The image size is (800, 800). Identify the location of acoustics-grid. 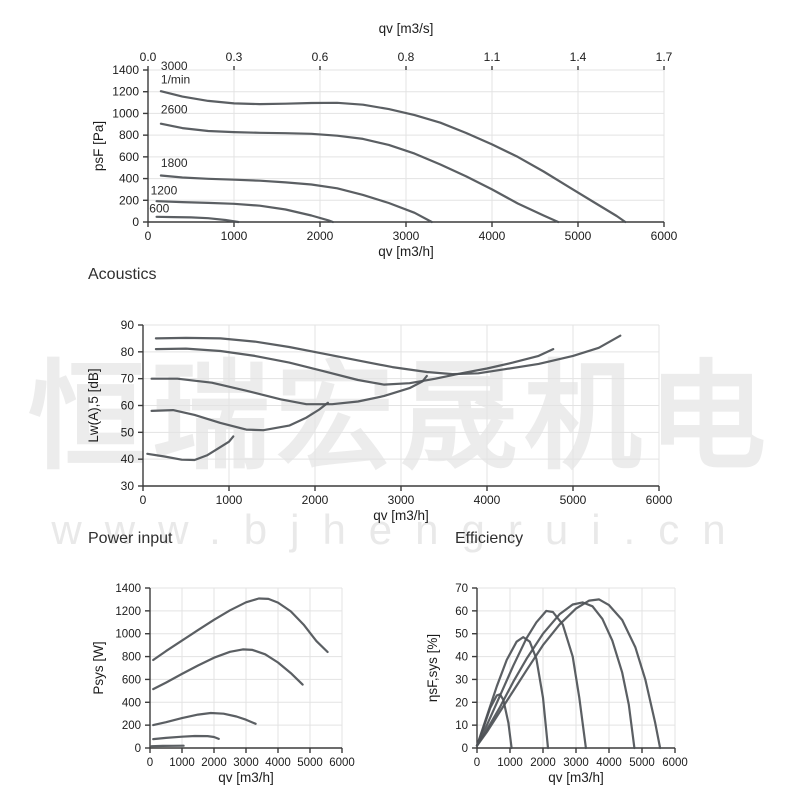
(401, 405).